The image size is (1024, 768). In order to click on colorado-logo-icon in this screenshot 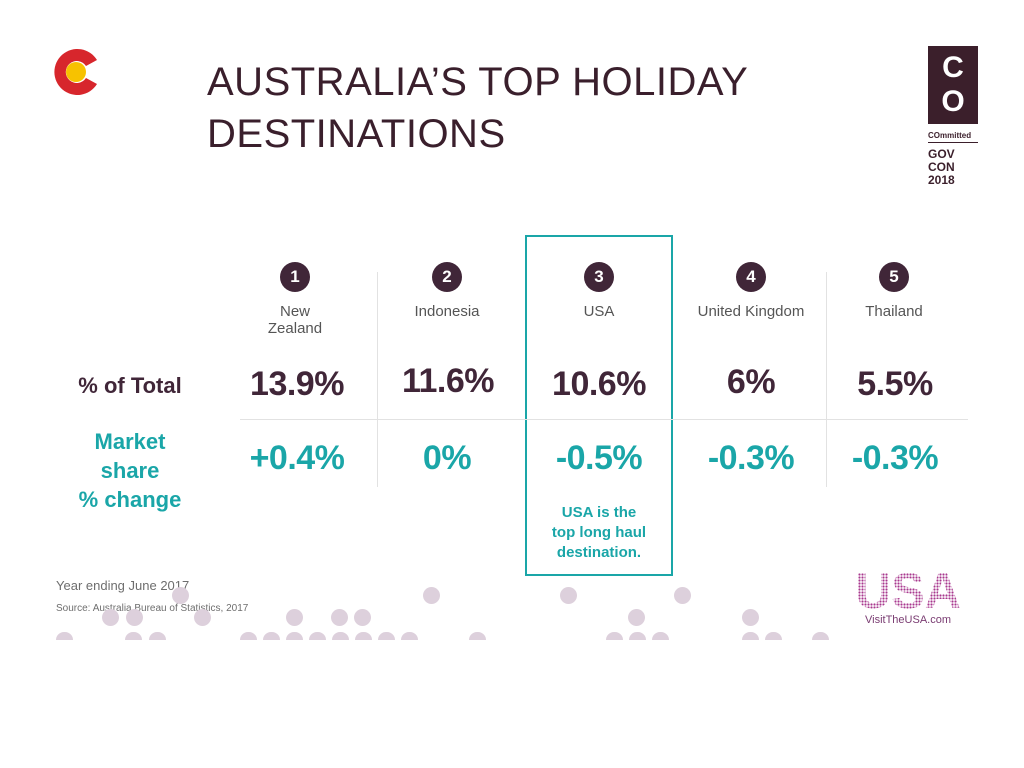, I will do `click(75, 72)`.